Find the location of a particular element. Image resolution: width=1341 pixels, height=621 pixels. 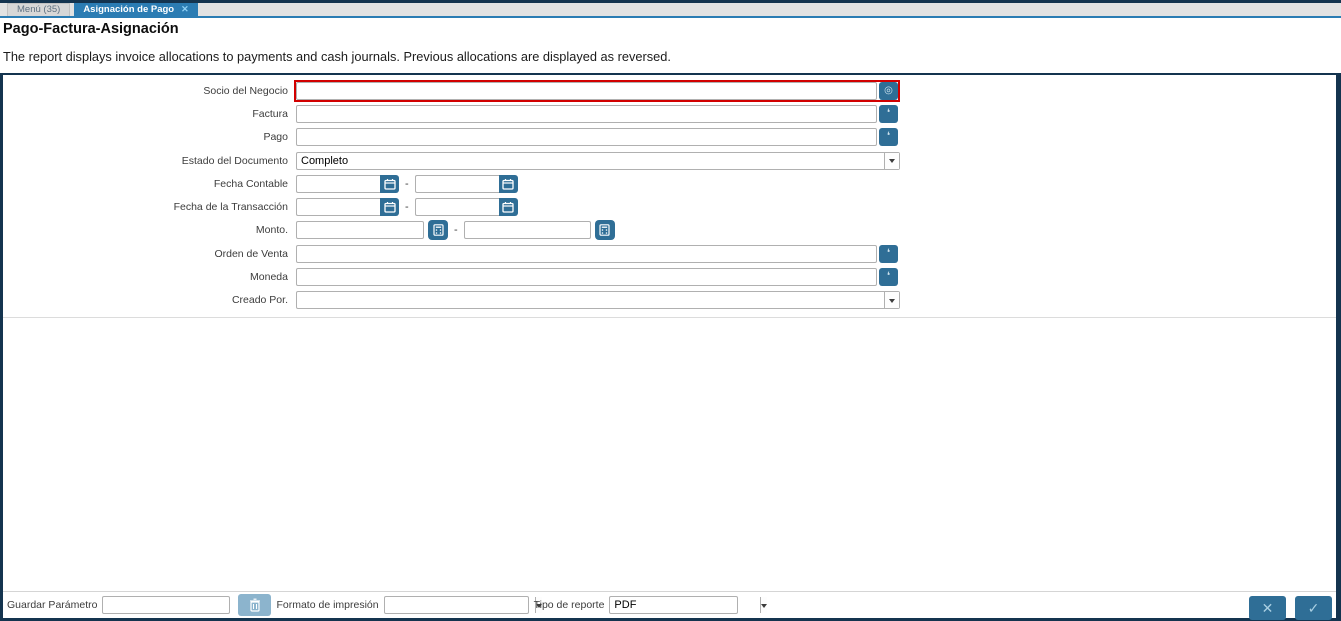

panel-divider is located at coordinates (669, 317).